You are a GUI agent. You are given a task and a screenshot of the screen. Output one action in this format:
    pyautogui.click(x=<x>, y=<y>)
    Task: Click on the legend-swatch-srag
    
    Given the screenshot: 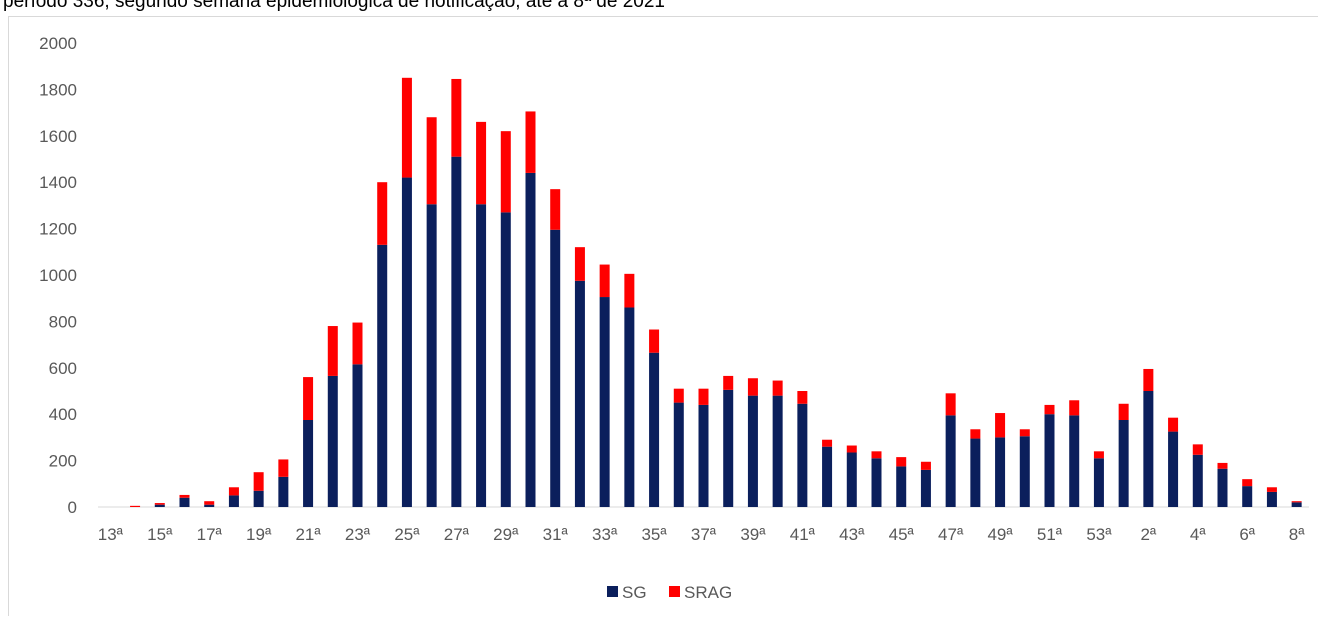 What is the action you would take?
    pyautogui.click(x=674, y=591)
    